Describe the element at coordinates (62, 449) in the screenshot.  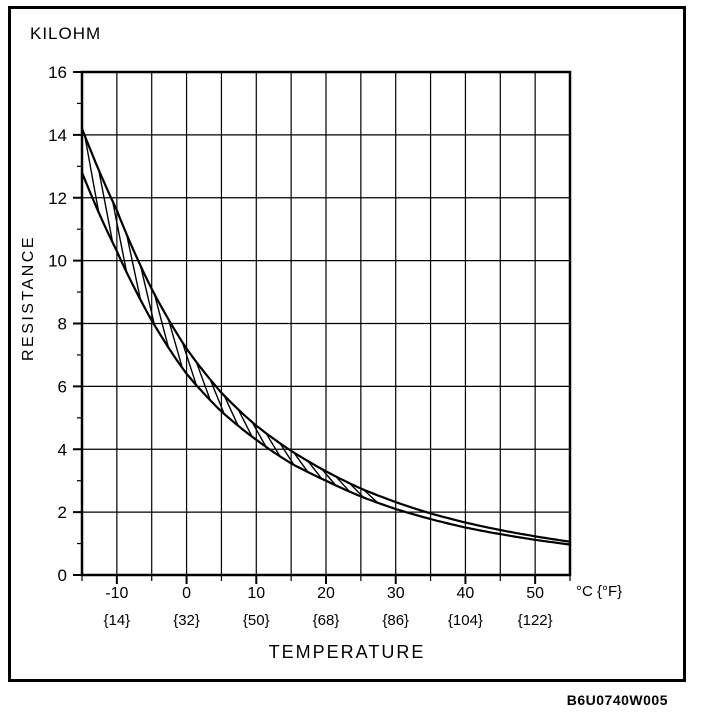
I see `y-tick-label: 4` at that location.